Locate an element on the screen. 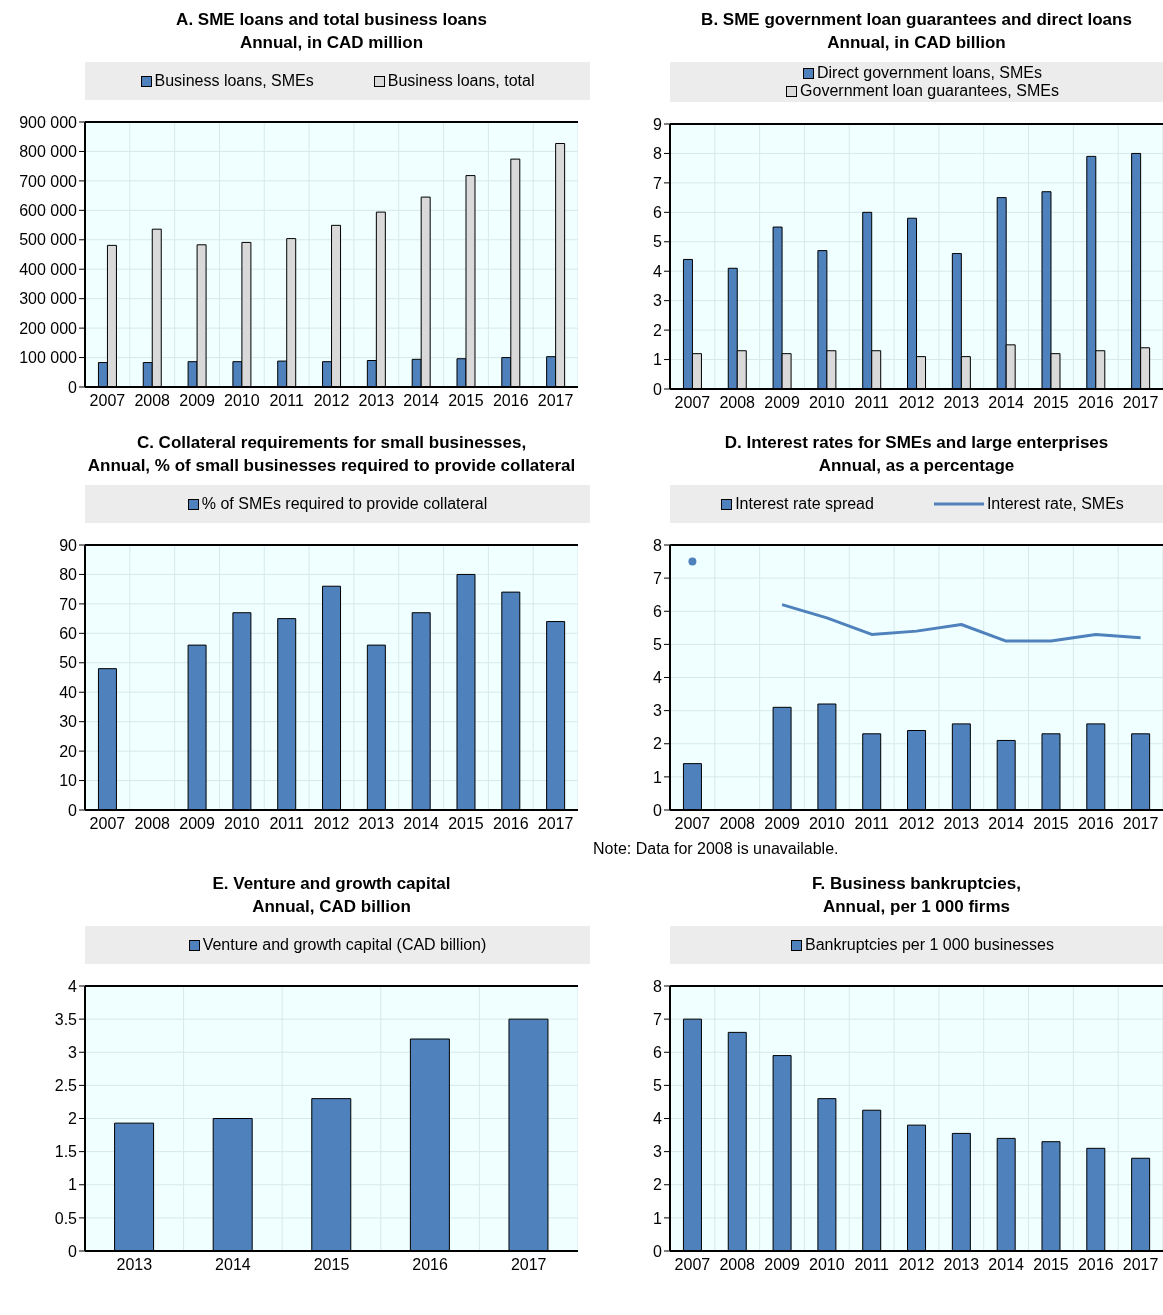 The height and width of the screenshot is (1315, 1163). legend-label: Business loans, SMEs is located at coordinates (233, 81).